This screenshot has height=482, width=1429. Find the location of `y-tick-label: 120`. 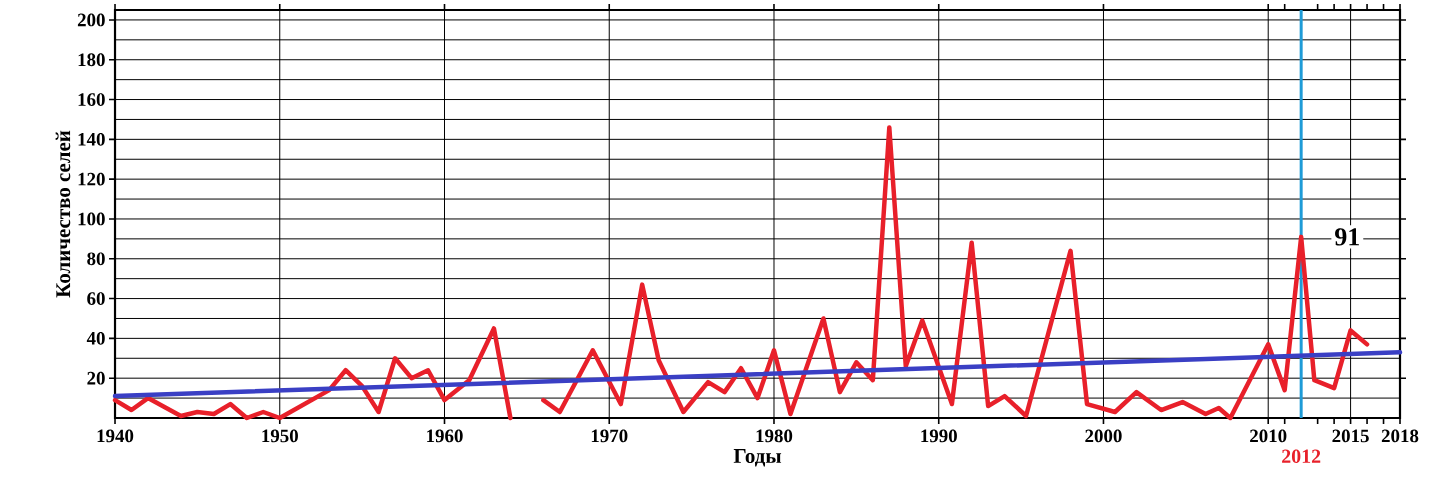

y-tick-label: 120 is located at coordinates (91, 179).